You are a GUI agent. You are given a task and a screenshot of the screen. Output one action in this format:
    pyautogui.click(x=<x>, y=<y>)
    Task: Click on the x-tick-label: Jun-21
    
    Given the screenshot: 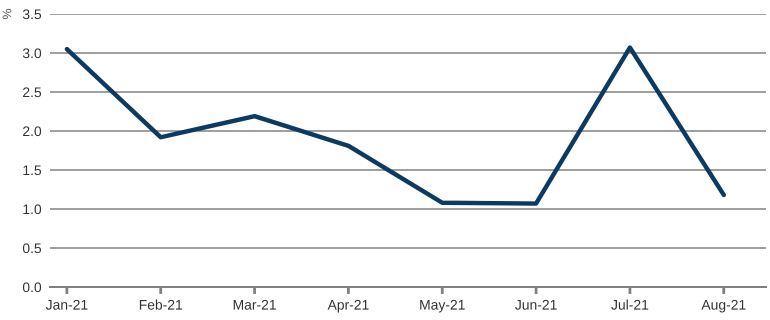 What is the action you would take?
    pyautogui.click(x=536, y=305)
    